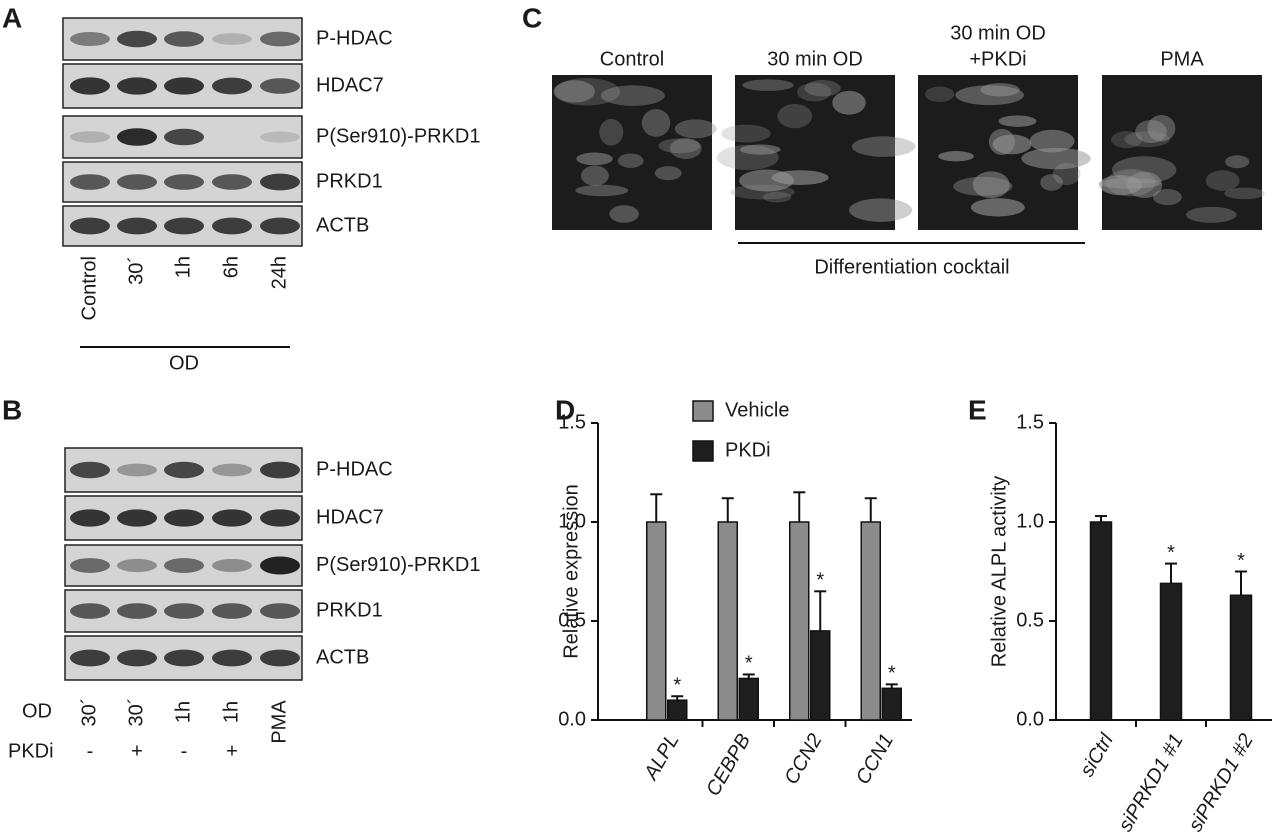 The image size is (1280, 840). I want to click on x-tick-label: siPRKD1 #2, so click(1221, 782).